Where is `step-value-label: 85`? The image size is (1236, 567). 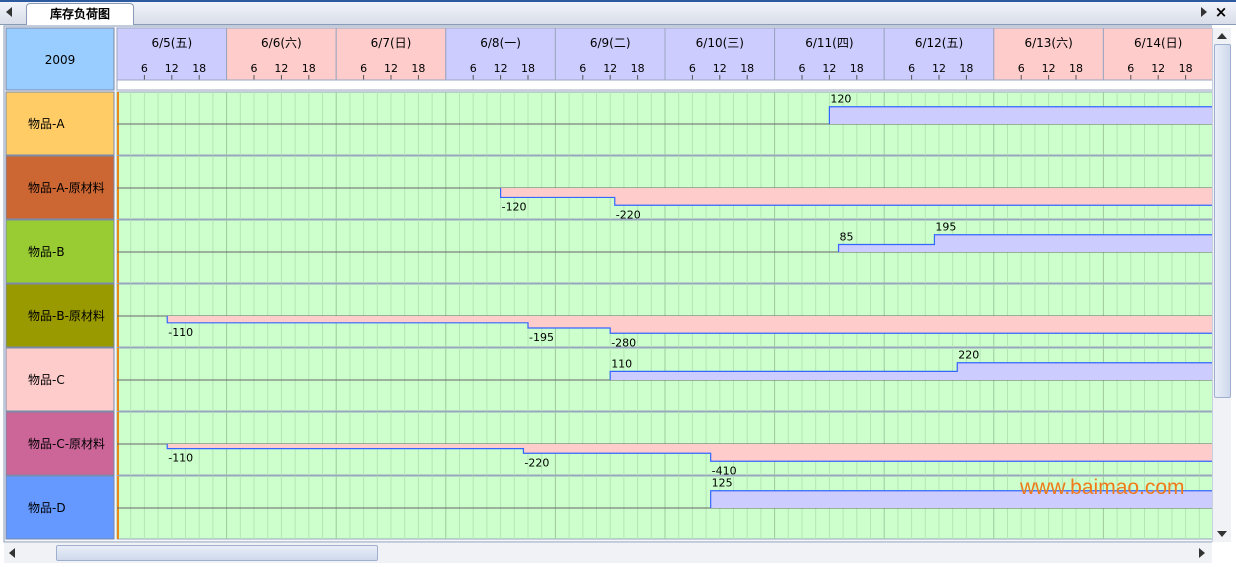
step-value-label: 85 is located at coordinates (847, 236).